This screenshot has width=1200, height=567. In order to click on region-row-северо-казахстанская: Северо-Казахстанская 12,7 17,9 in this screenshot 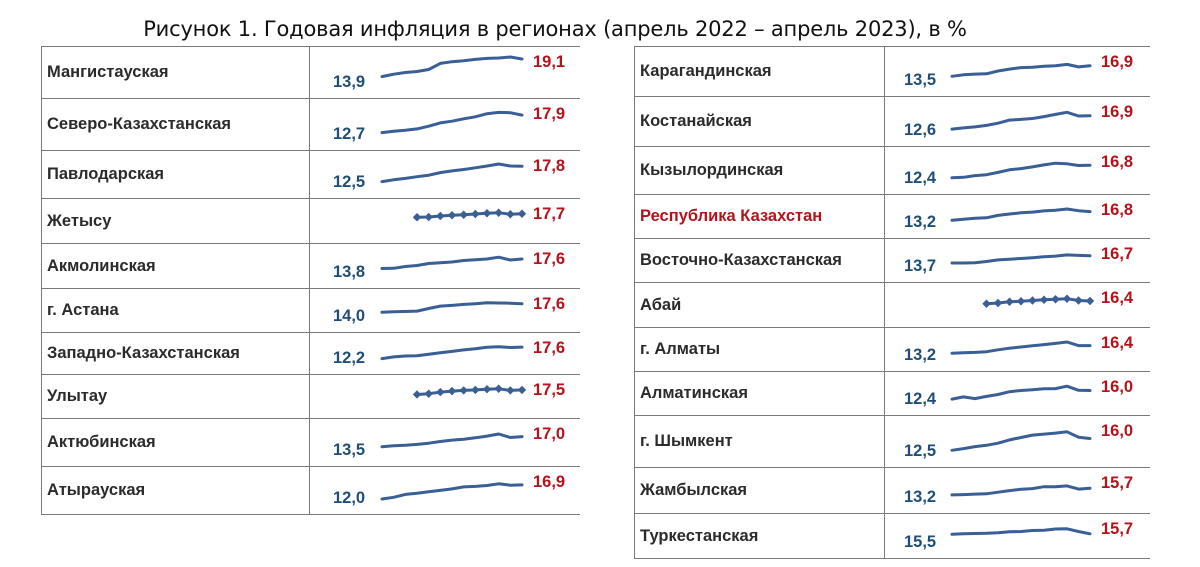, I will do `click(311, 125)`.